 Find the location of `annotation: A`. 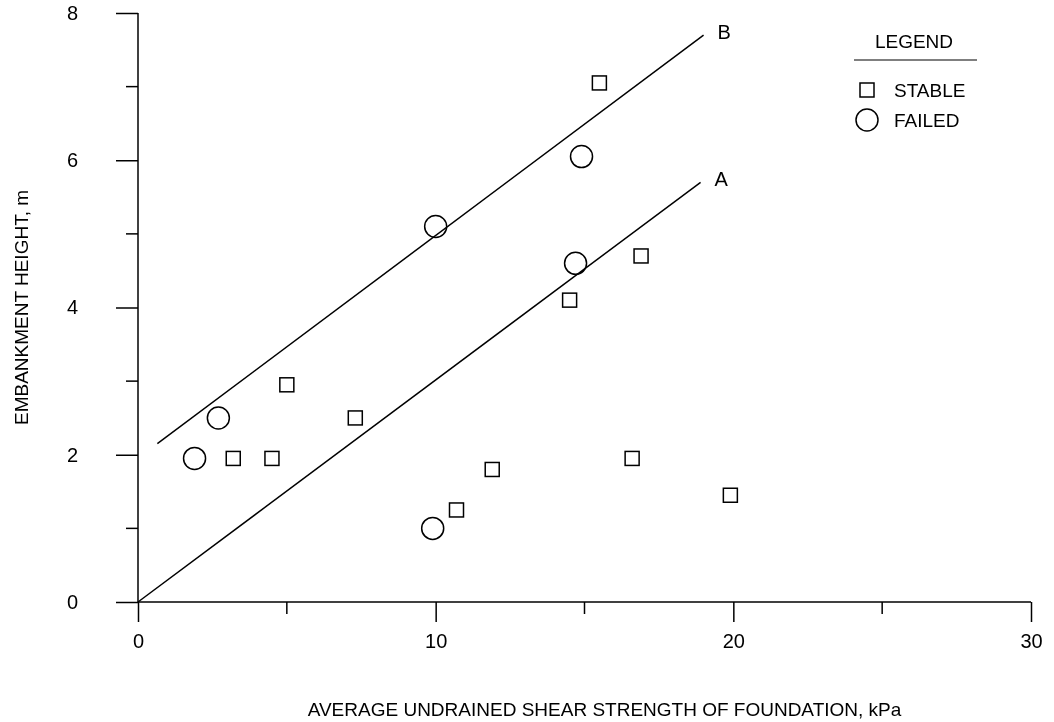

annotation: A is located at coordinates (721, 179).